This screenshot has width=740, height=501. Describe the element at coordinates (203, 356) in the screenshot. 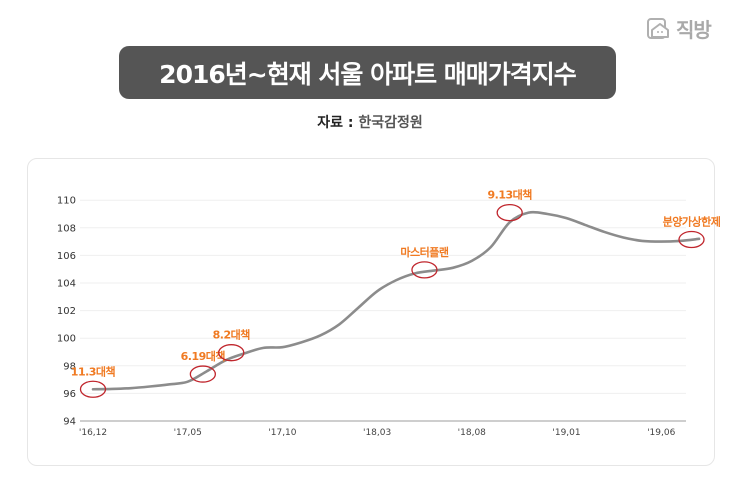

I see `annotation-label: 6.19대책` at that location.